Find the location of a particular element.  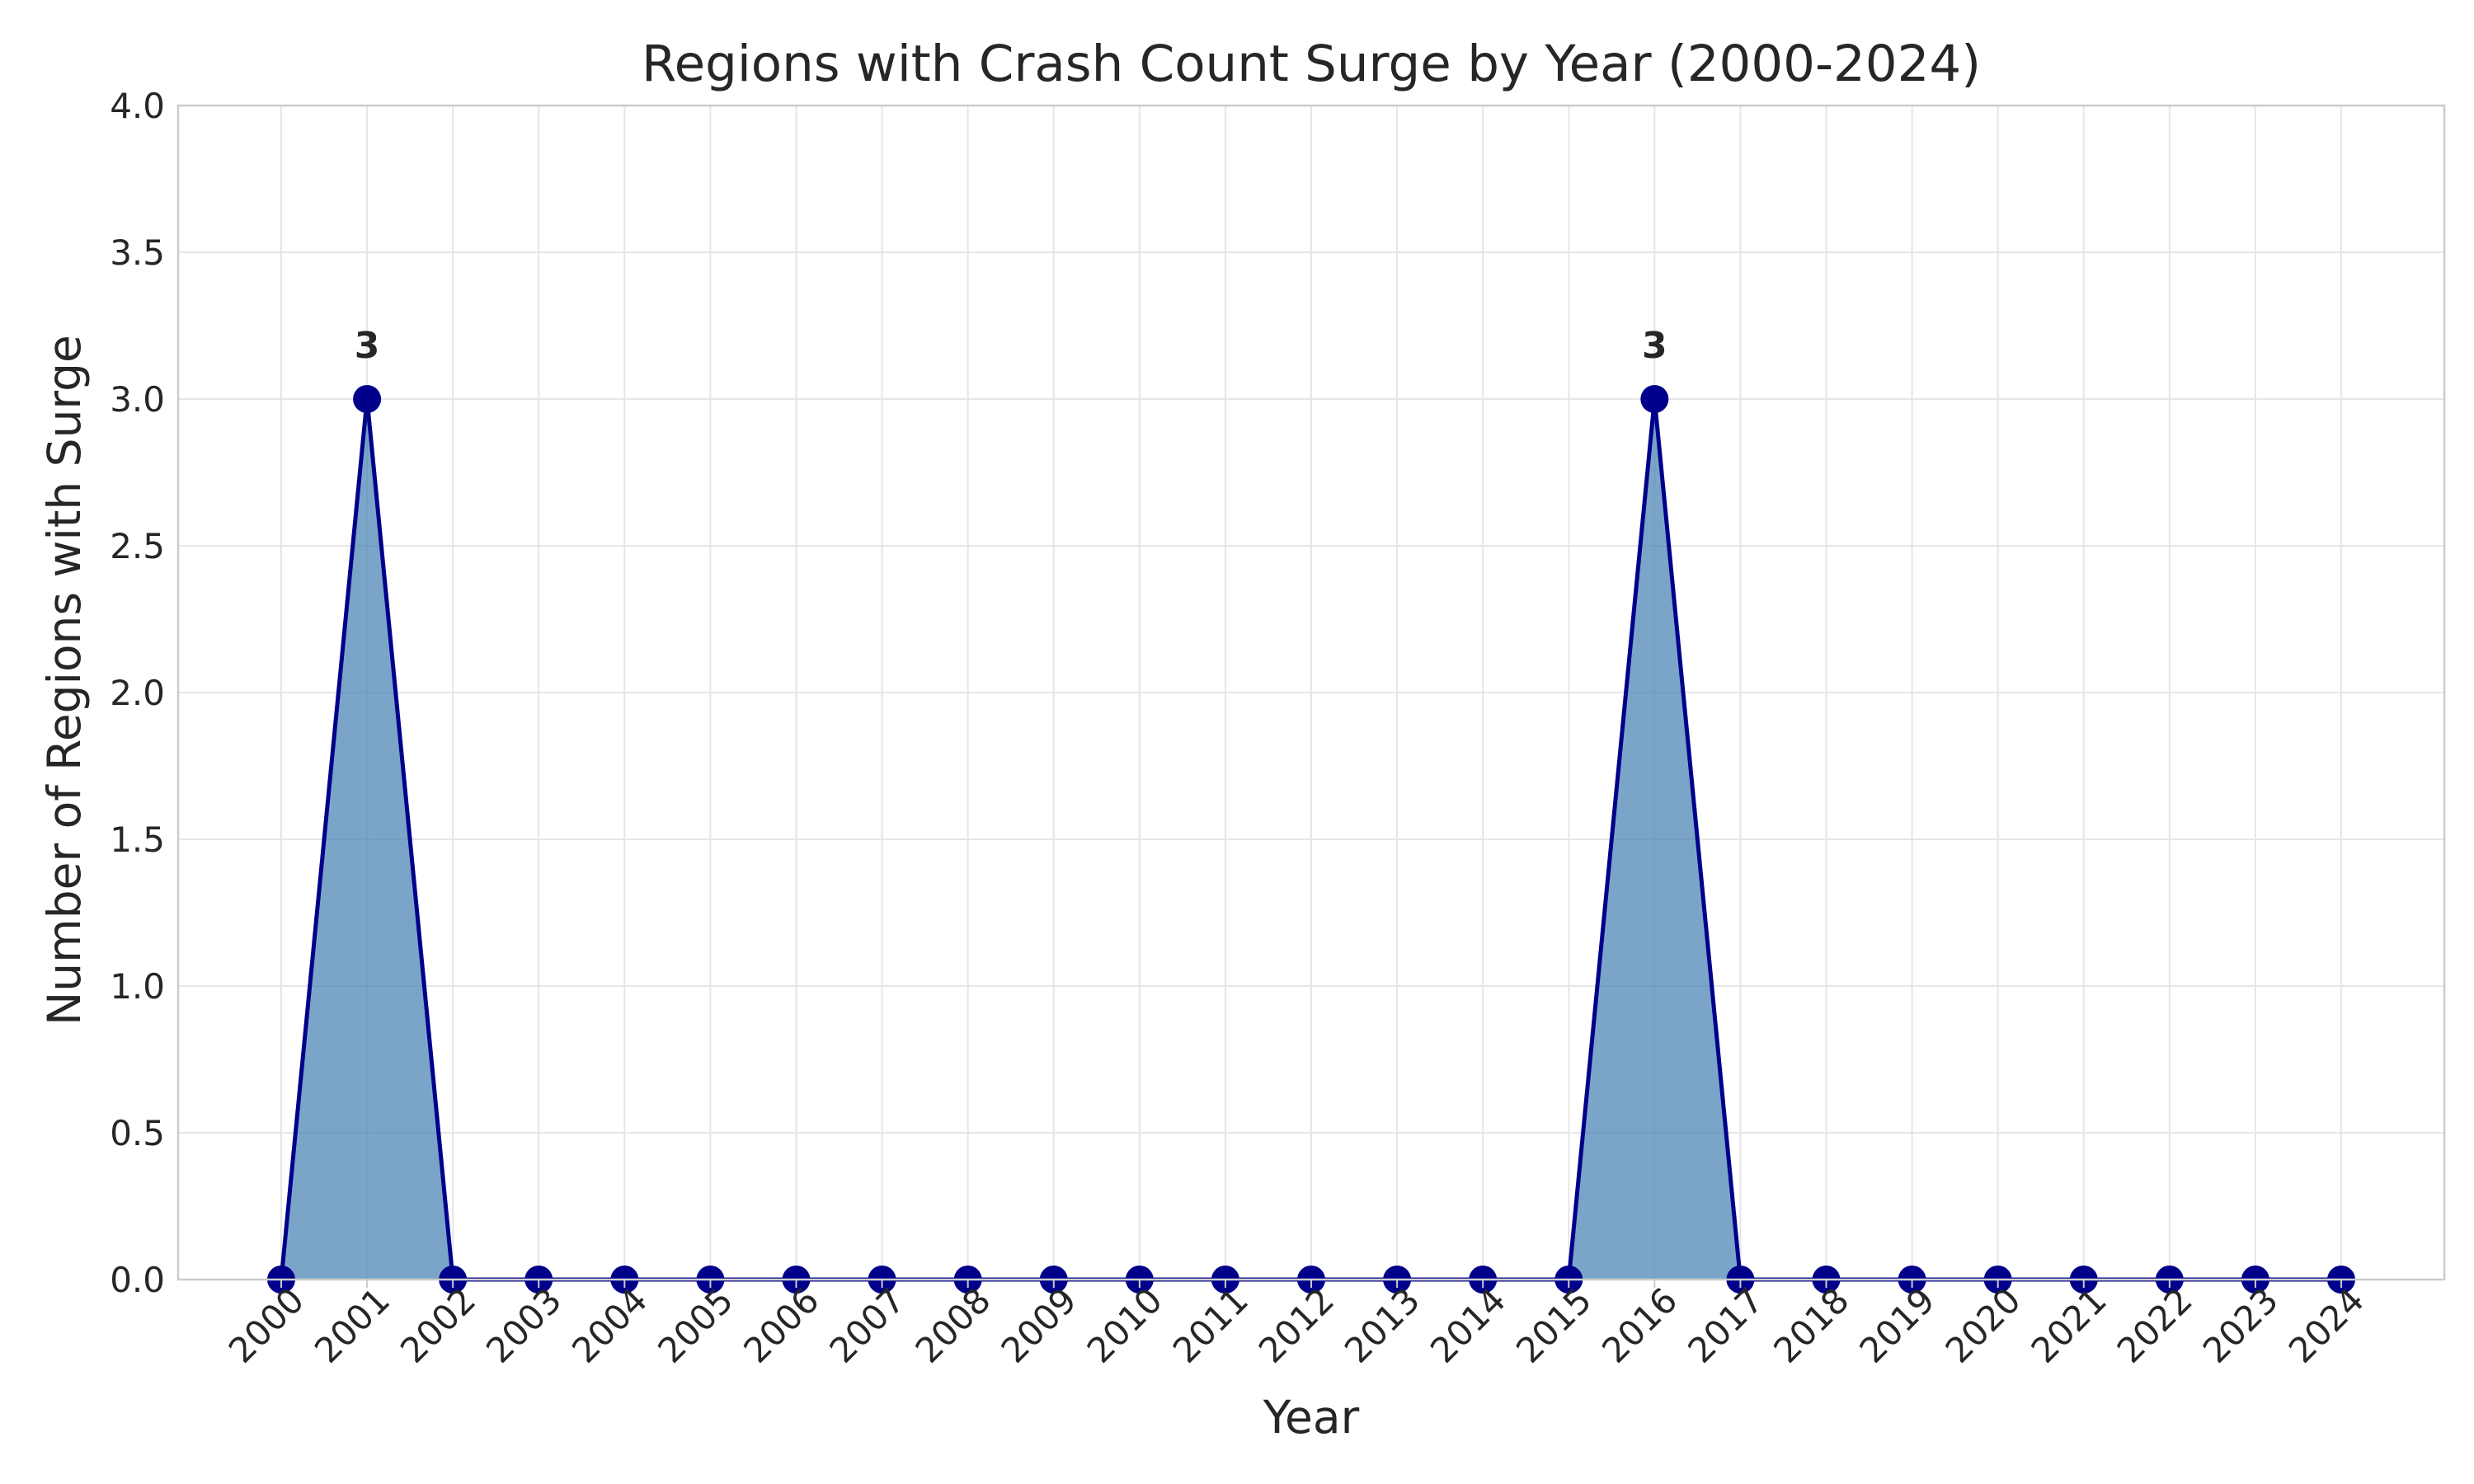

y-tick-label: 1.5 is located at coordinates (137, 839).